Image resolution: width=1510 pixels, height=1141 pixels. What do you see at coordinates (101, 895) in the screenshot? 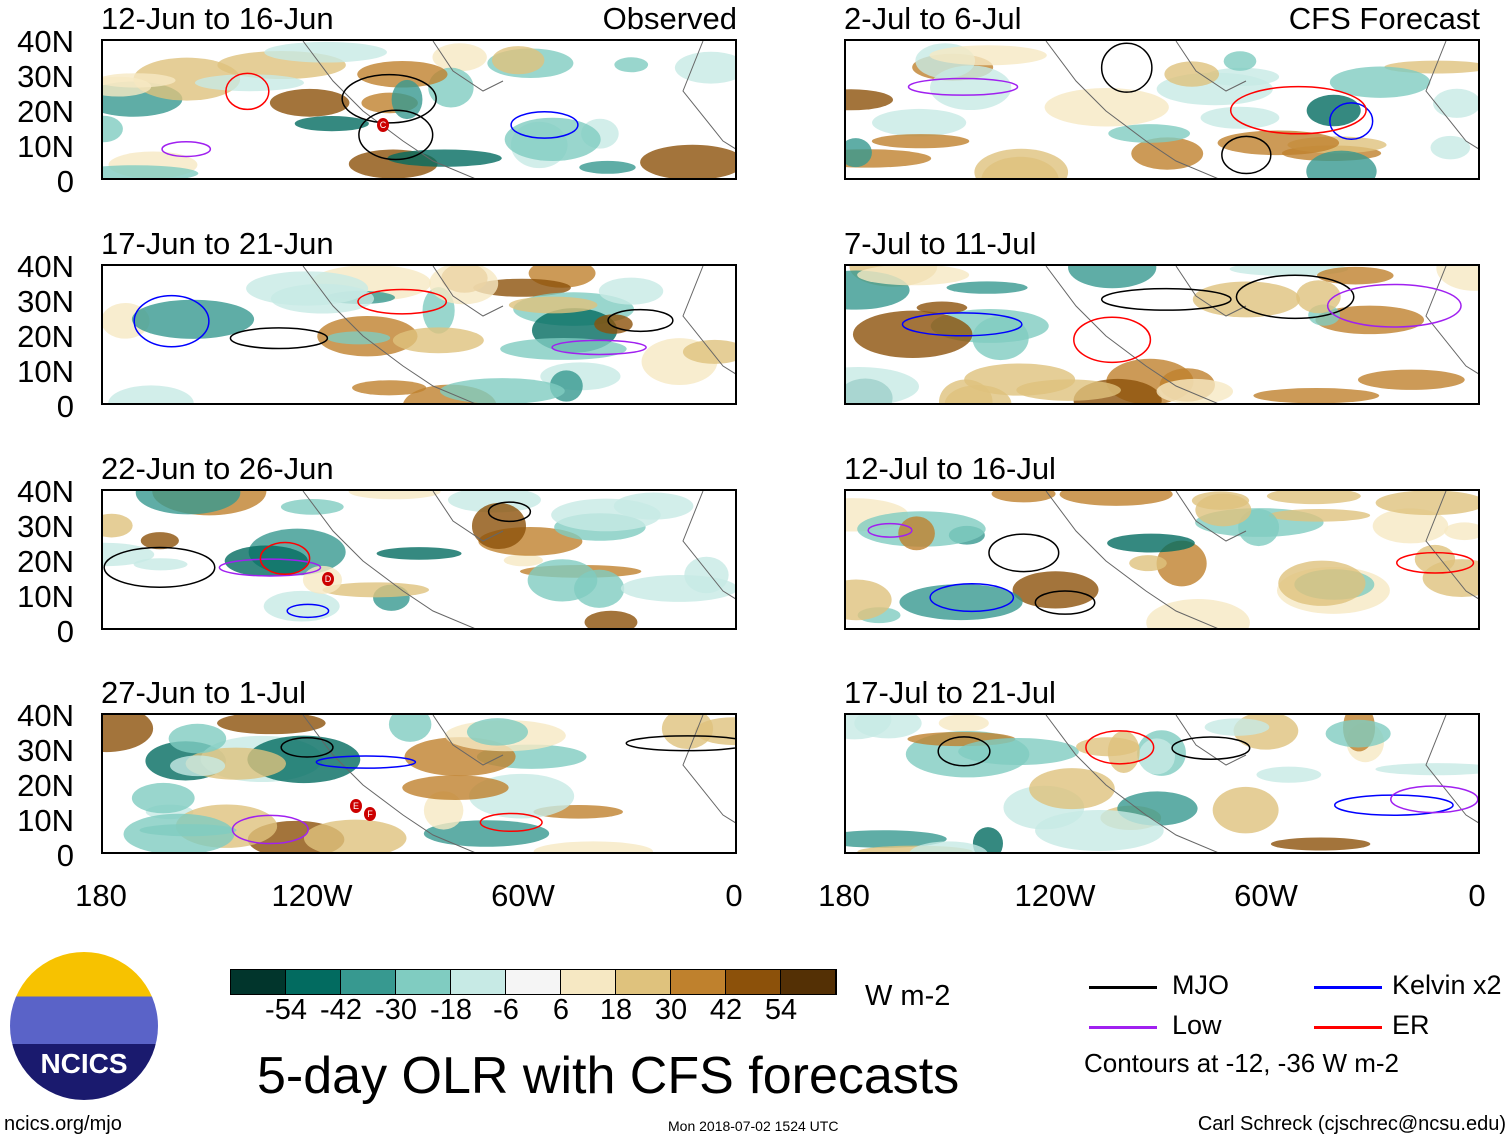
I see `lon-label: 180` at bounding box center [101, 895].